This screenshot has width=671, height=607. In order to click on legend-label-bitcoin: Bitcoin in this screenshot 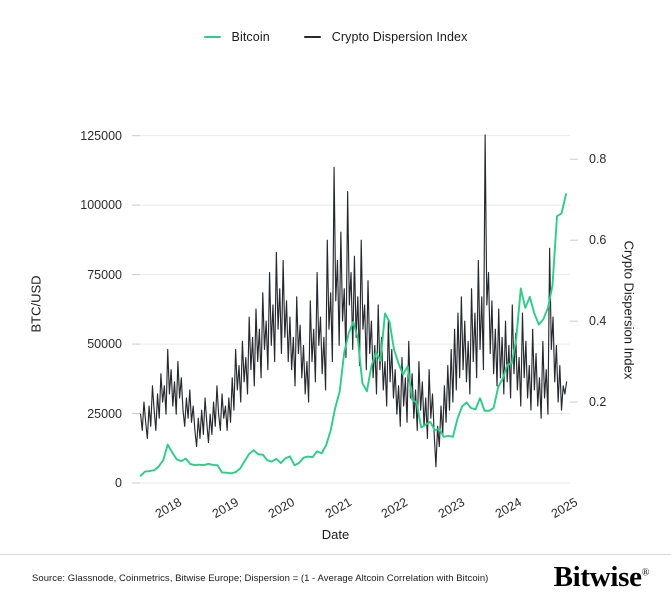, I will do `click(250, 37)`.